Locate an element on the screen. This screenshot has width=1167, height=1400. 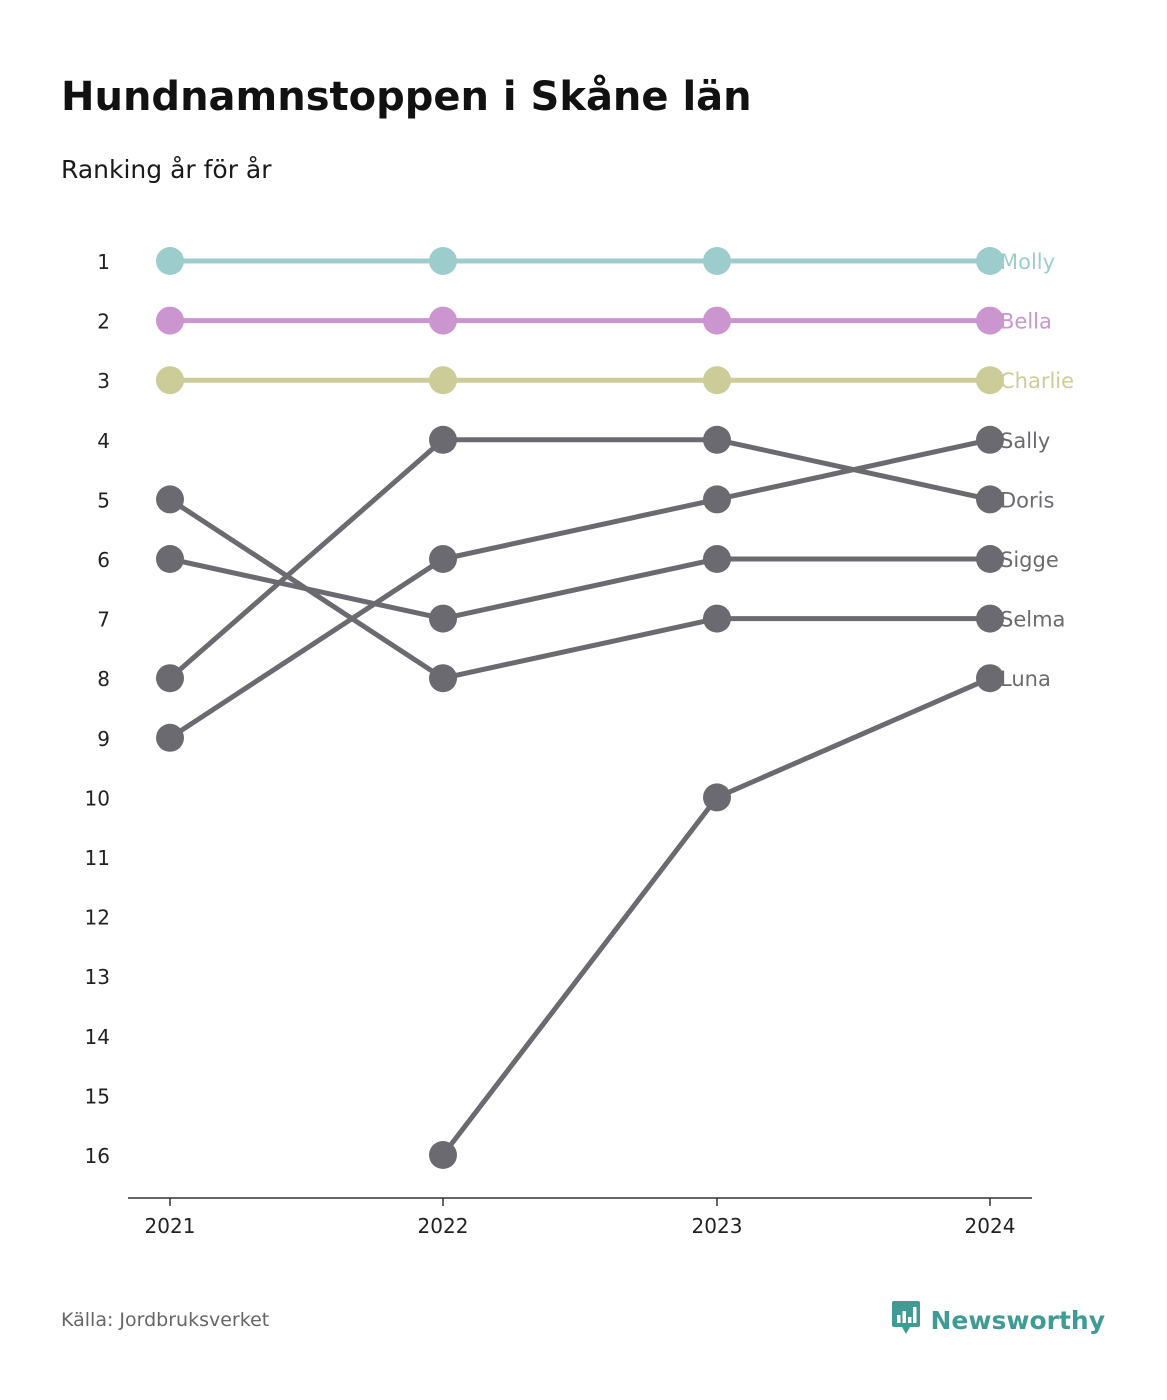
y-tick-label: 8 is located at coordinates (103, 679).